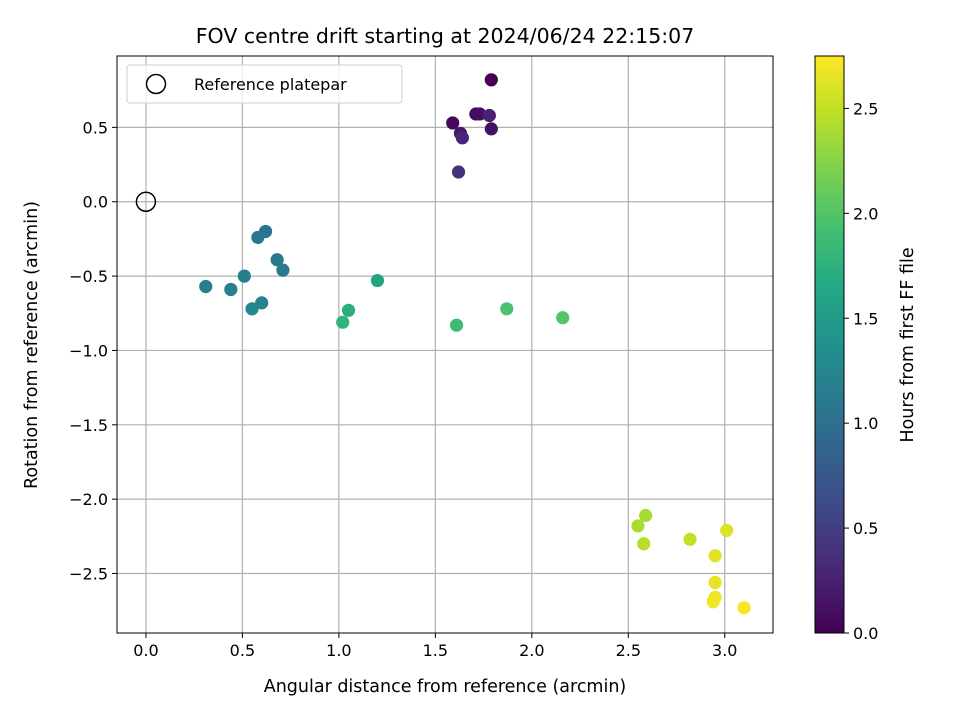 This screenshot has height=720, width=960. I want to click on x-tick-label: 2.5, so click(628, 650).